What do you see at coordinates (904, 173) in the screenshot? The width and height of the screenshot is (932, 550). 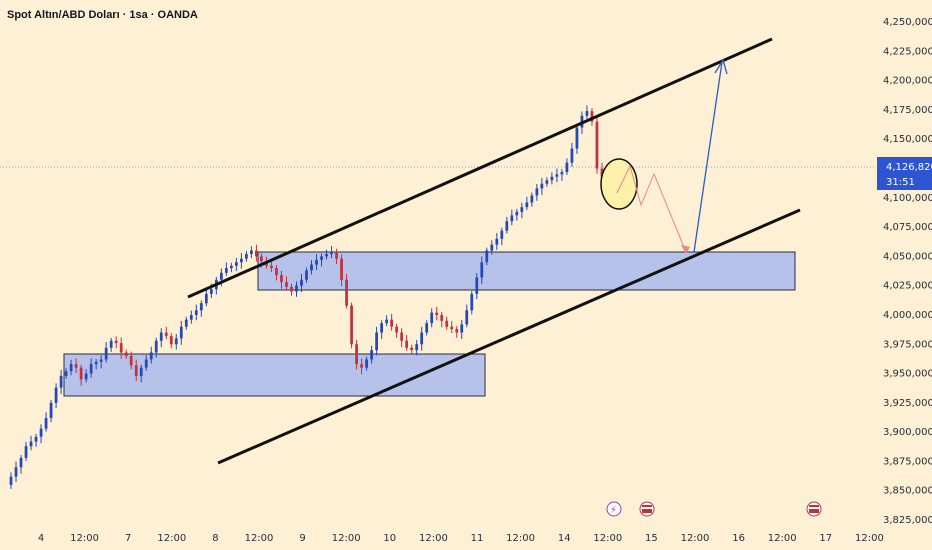 I see `last-price-badge` at bounding box center [904, 173].